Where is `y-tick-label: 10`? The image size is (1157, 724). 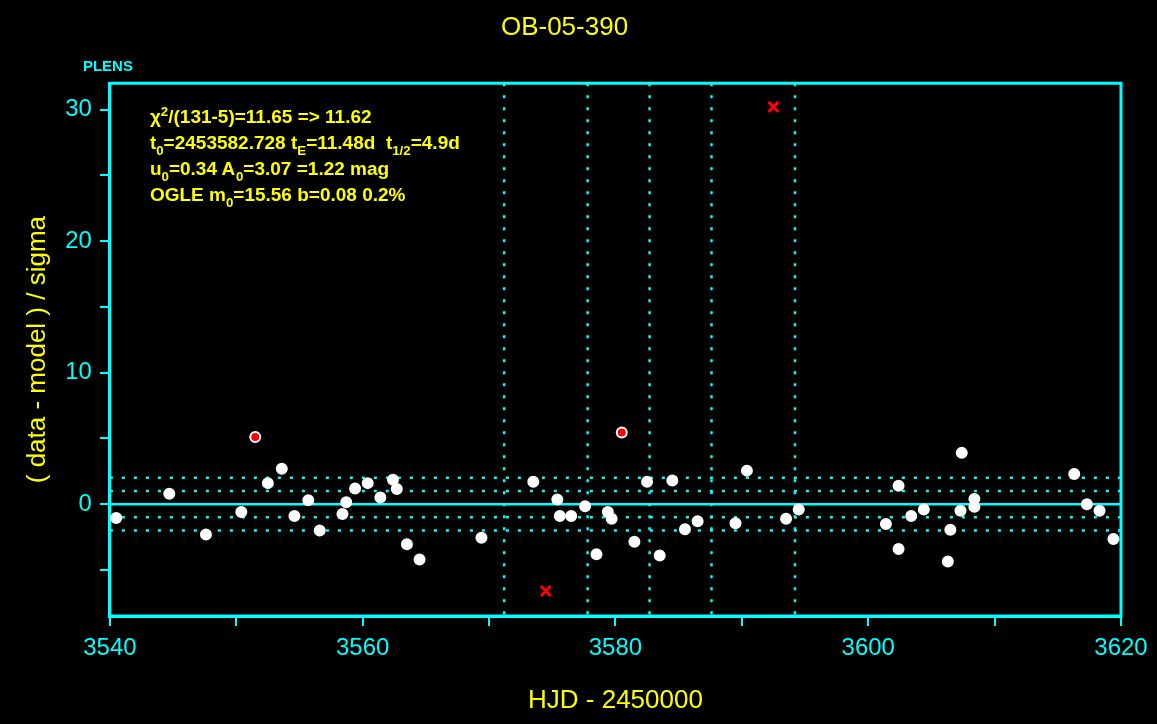
y-tick-label: 10 is located at coordinates (78, 371).